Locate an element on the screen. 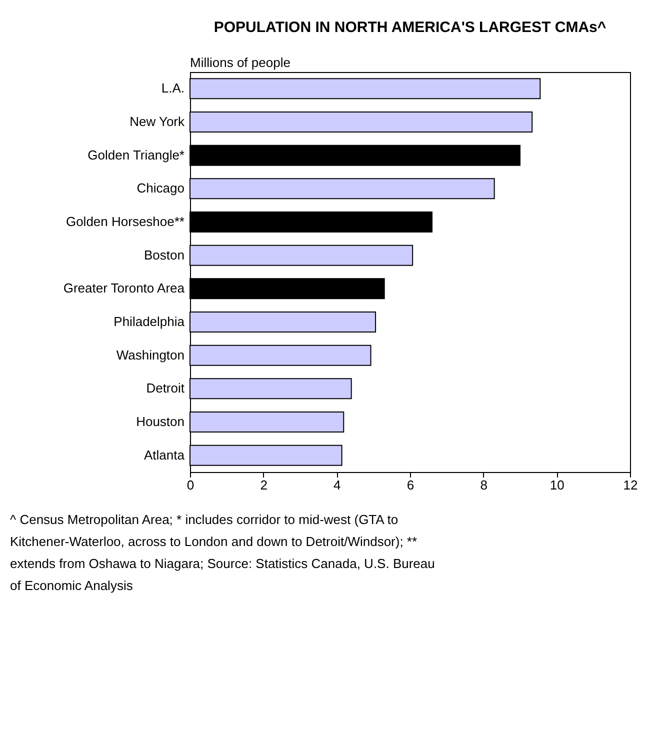  y-tick-label: New York is located at coordinates (157, 121).